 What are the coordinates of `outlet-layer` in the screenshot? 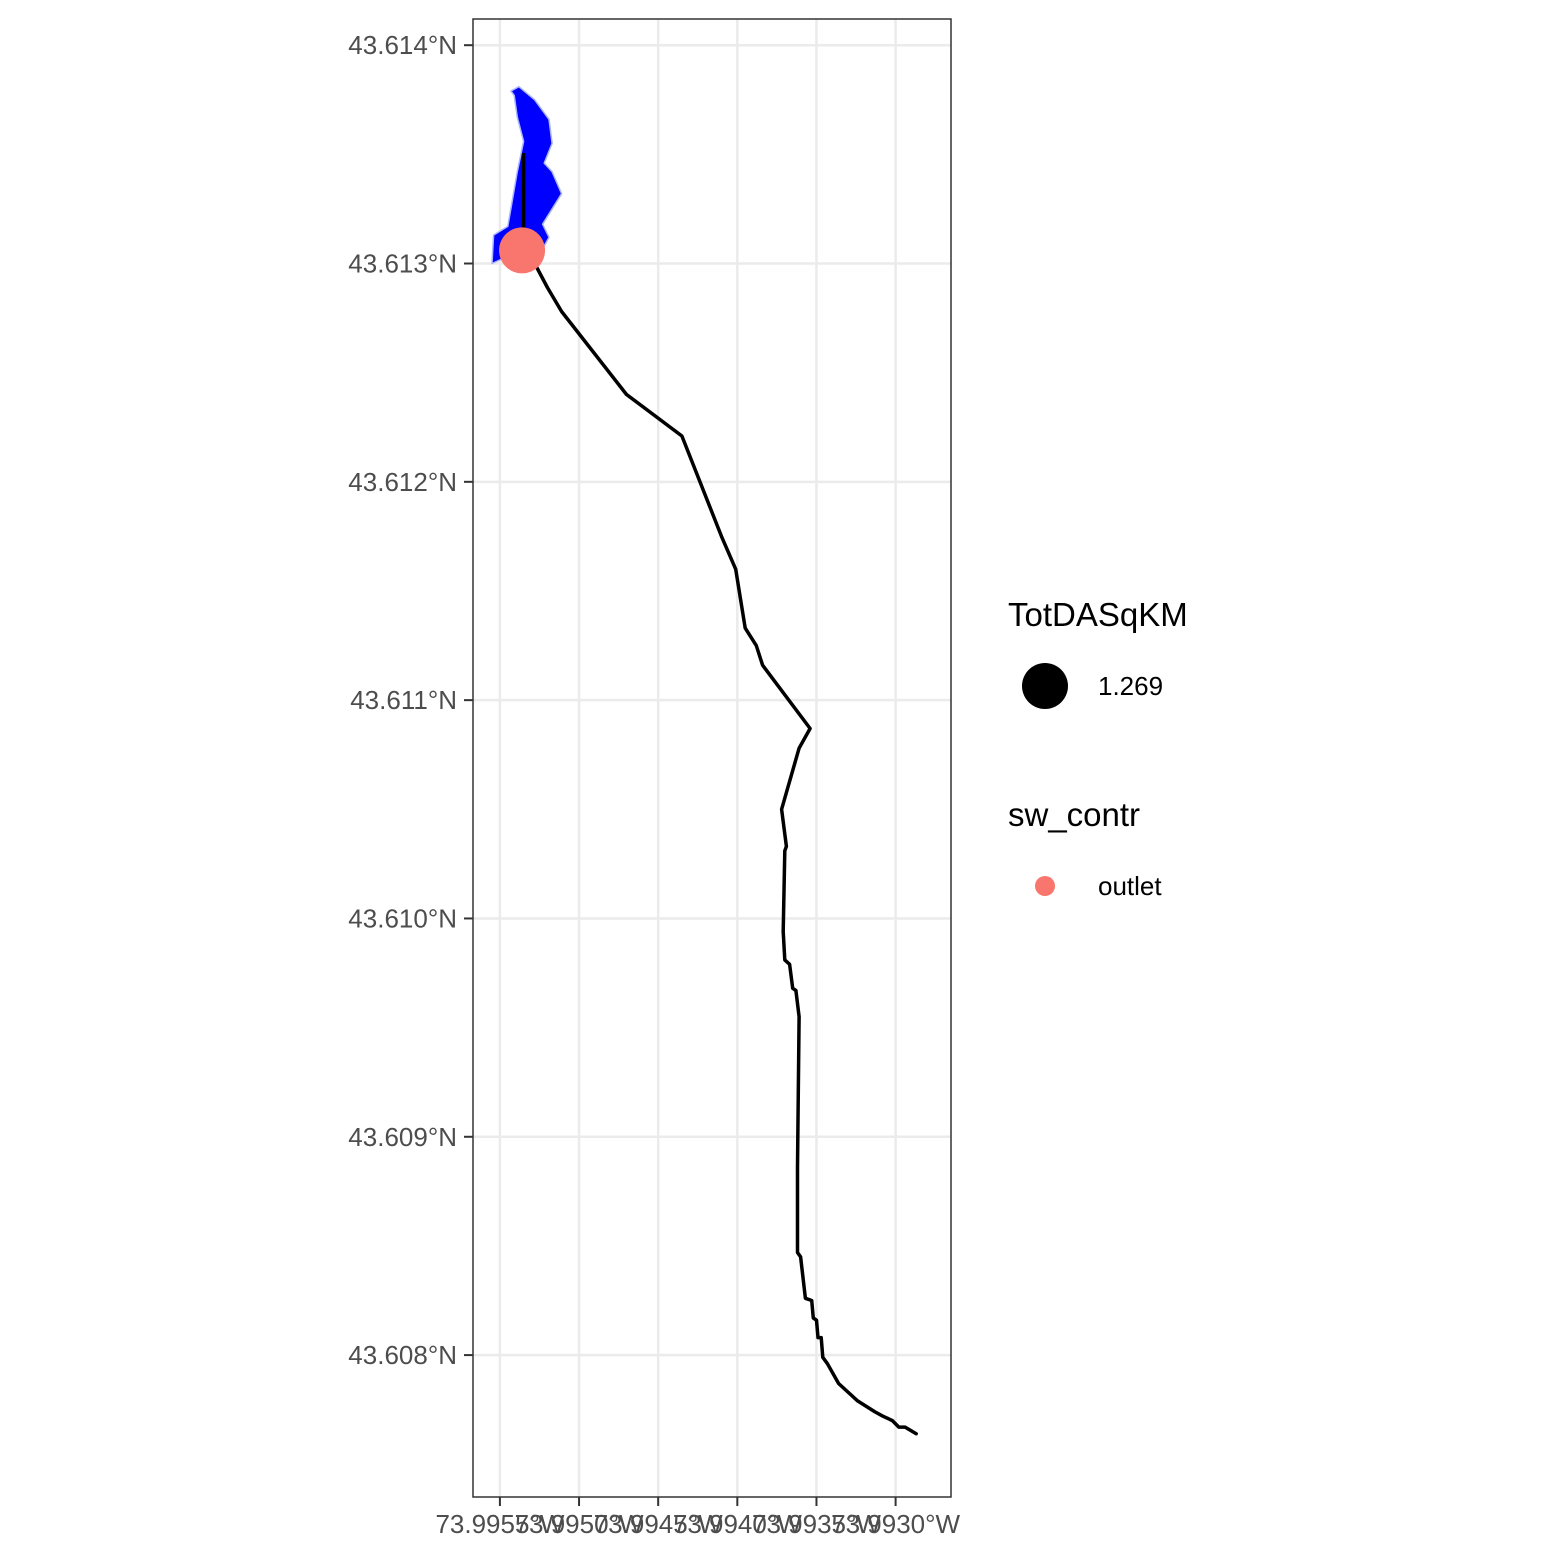 It's located at (522, 250).